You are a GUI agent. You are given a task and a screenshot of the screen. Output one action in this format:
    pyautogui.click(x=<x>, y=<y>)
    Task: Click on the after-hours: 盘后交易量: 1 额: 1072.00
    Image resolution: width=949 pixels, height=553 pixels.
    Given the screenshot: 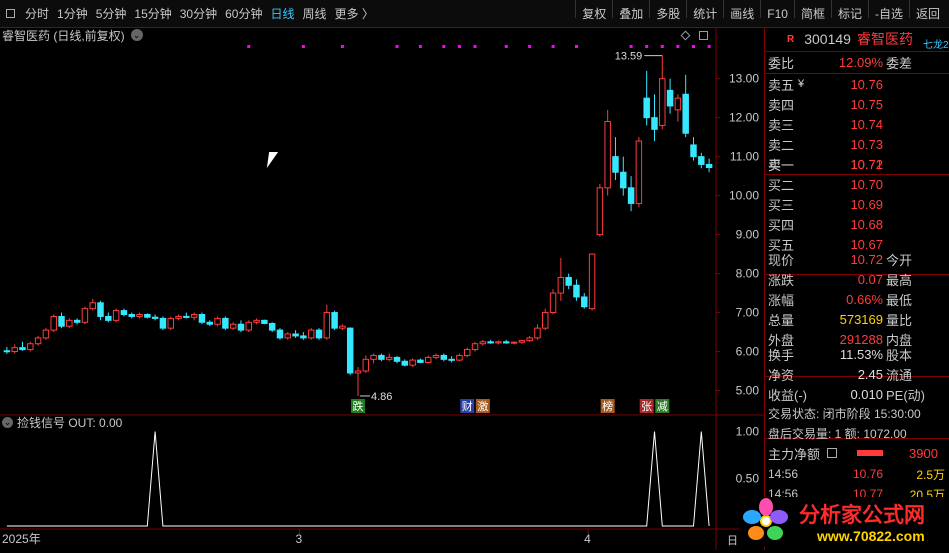 What is the action you would take?
    pyautogui.click(x=857, y=433)
    